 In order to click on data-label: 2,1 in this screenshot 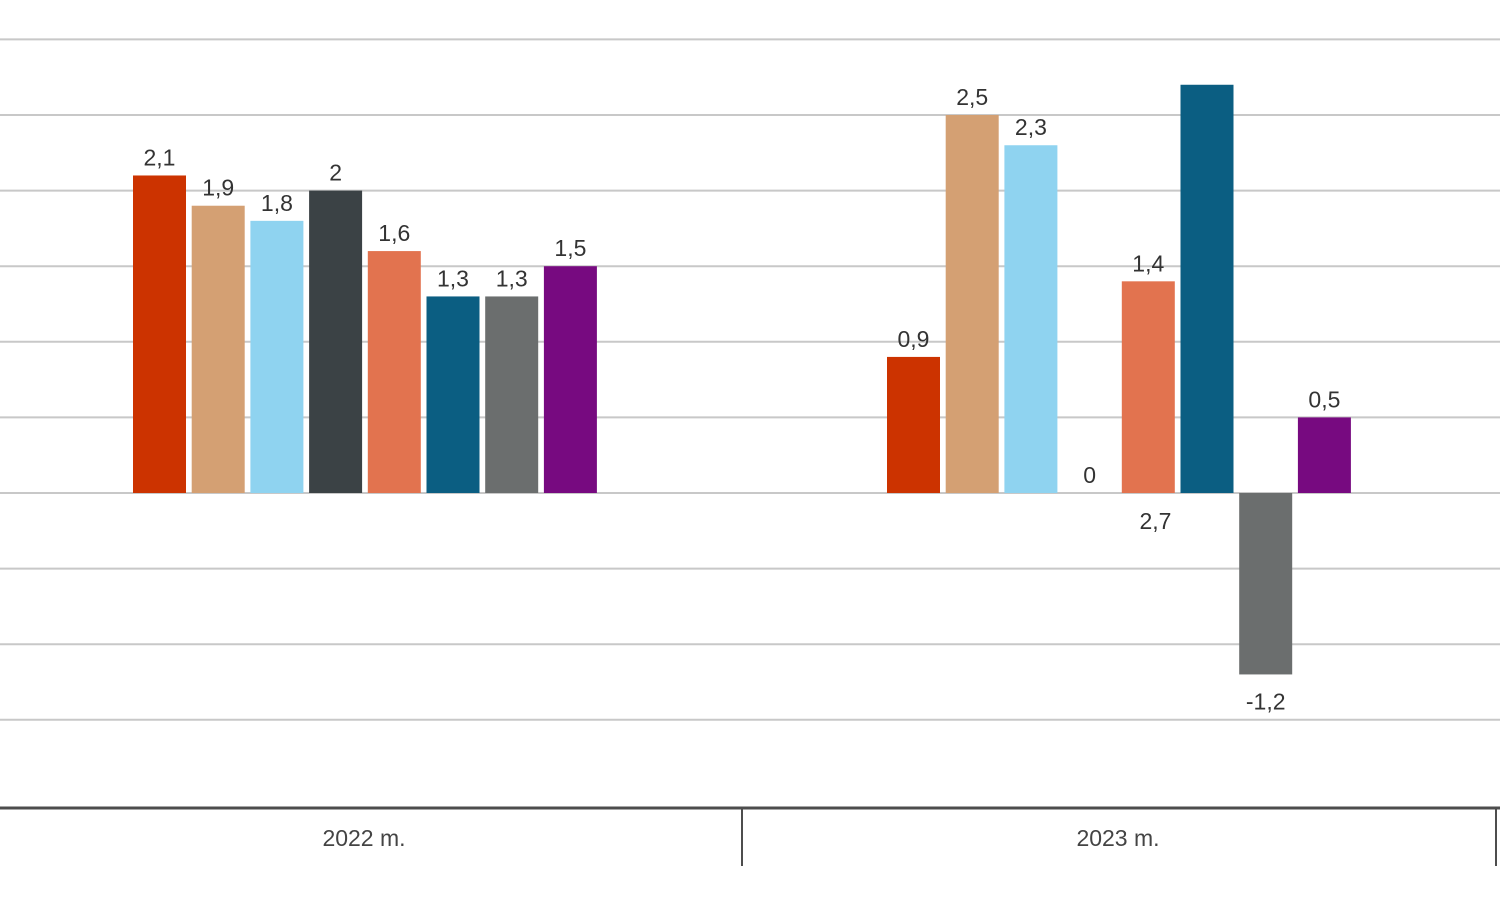, I will do `click(160, 157)`.